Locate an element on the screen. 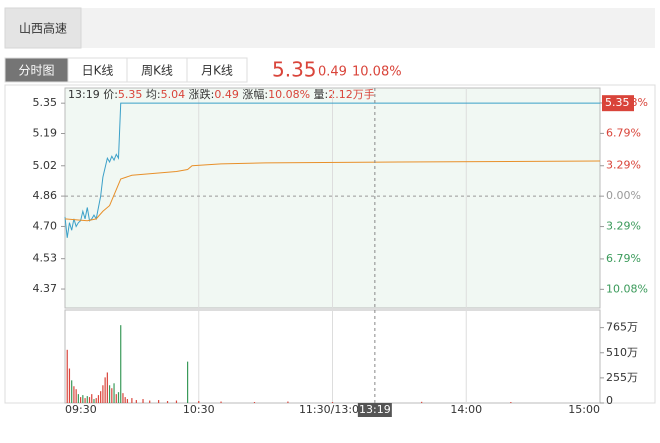 This screenshot has height=443, width=660. tab-bar is located at coordinates (330, 28).